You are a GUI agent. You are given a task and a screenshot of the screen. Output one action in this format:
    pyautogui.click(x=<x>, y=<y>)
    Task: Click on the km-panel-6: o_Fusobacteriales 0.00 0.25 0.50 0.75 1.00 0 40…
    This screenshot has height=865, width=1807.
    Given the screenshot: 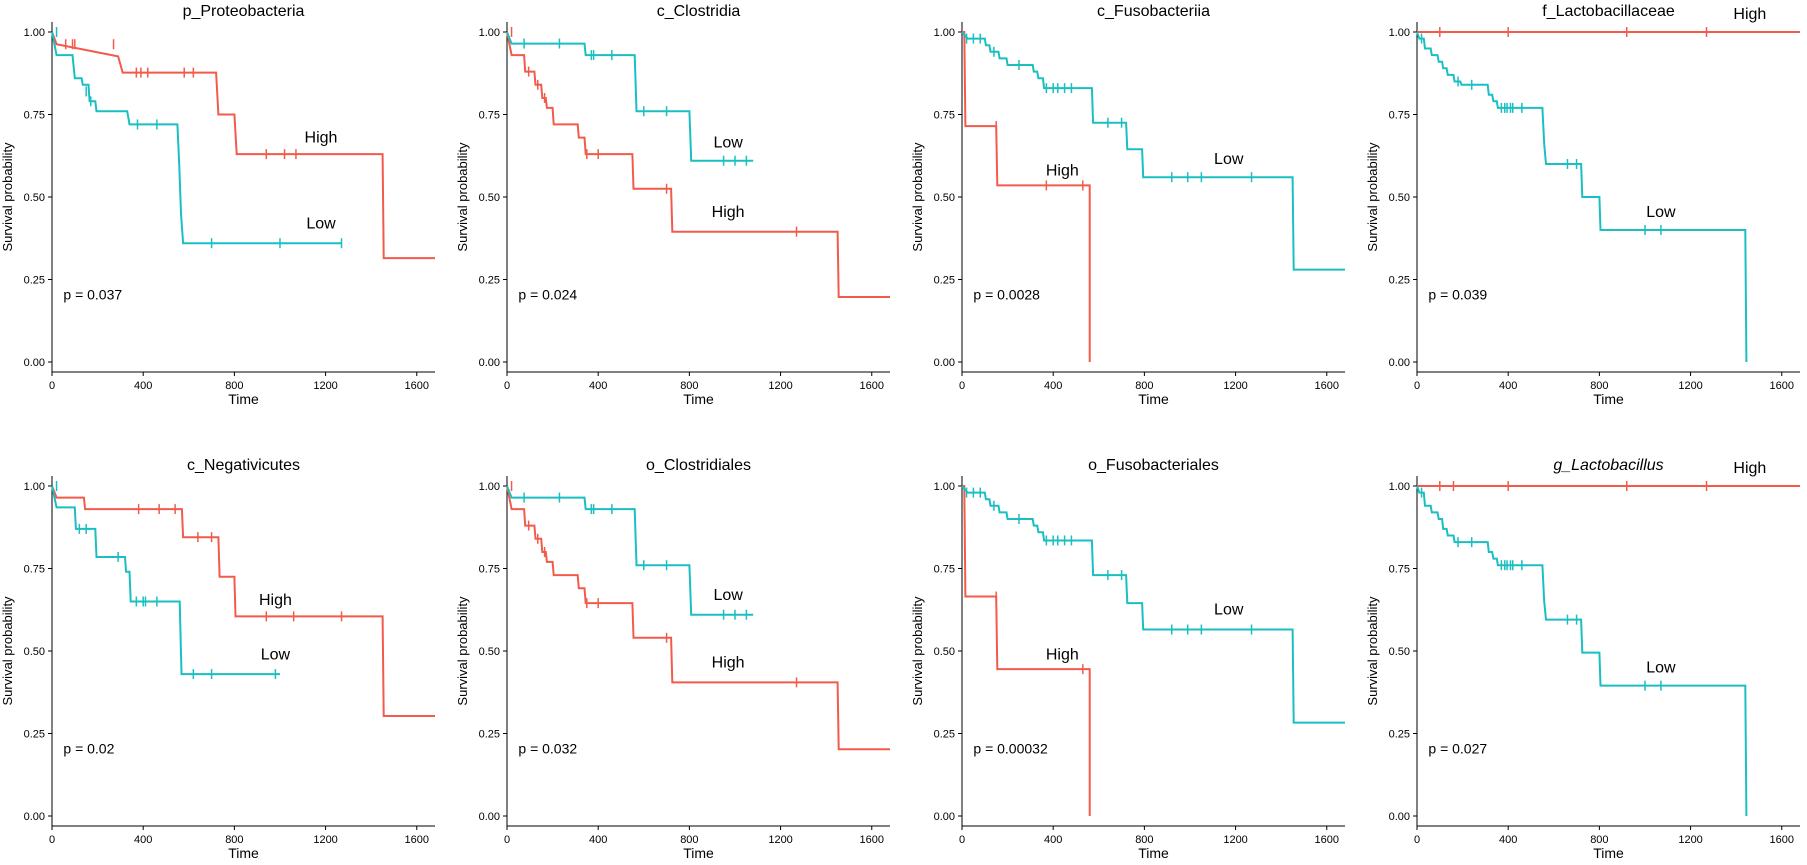 What is the action you would take?
    pyautogui.click(x=1127, y=659)
    